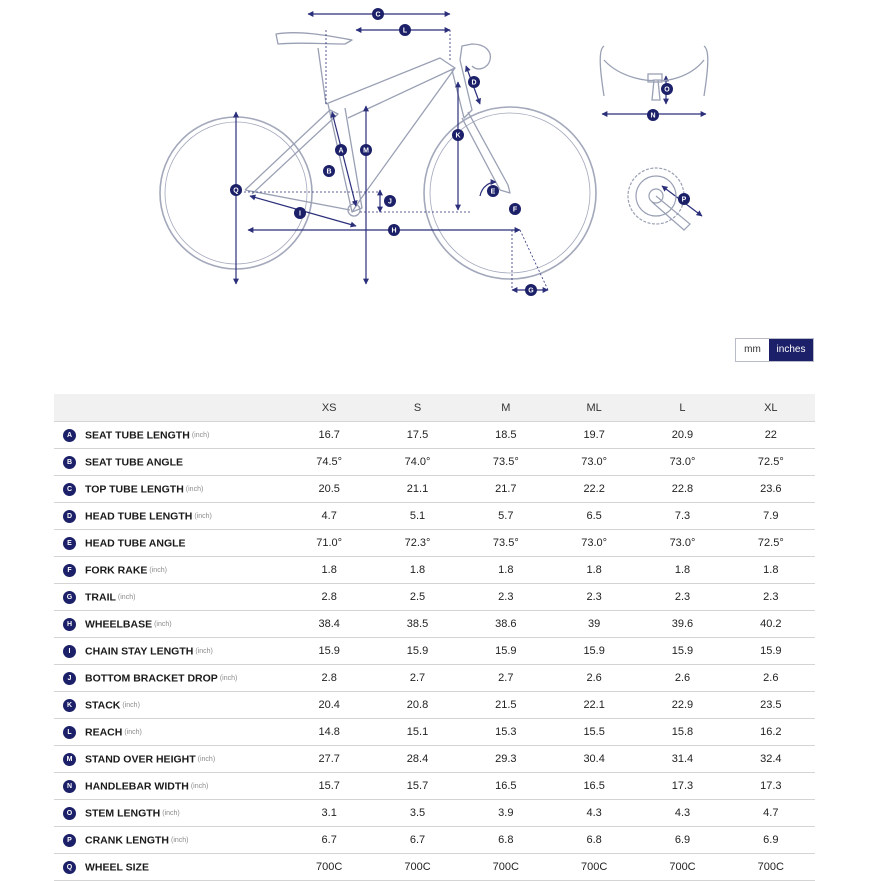 This screenshot has width=882, height=881. Describe the element at coordinates (682, 813) in the screenshot. I see `table-cell: 4.3` at that location.